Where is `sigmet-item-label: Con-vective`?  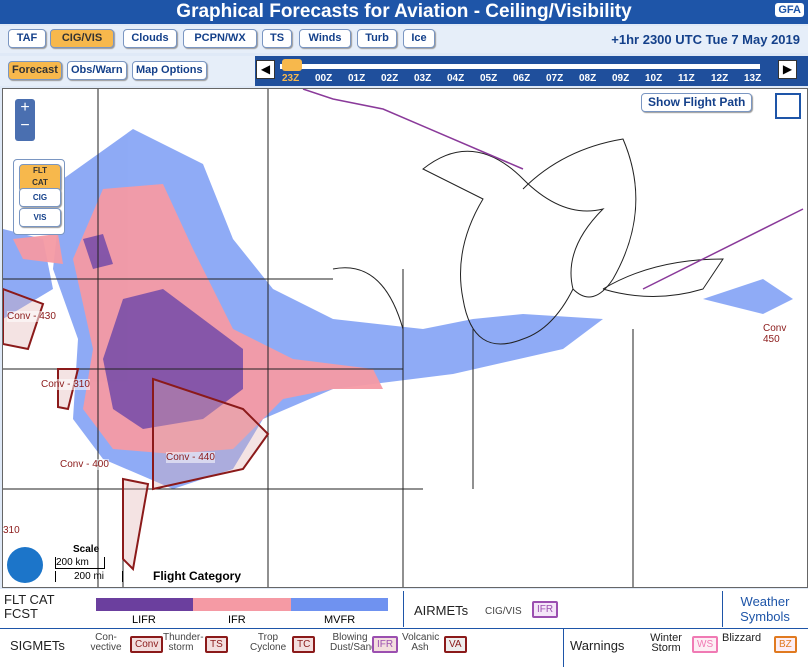
sigmet-item-label: Con-vective is located at coordinates (106, 642).